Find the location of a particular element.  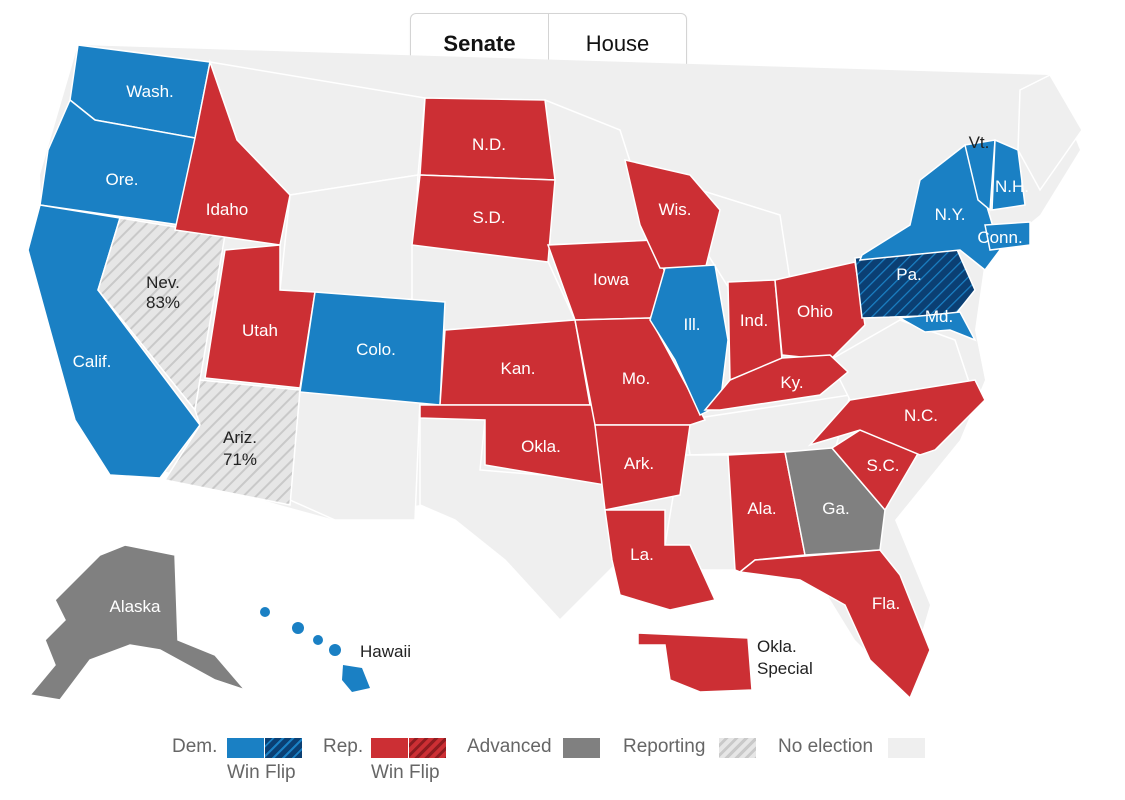

state-virginia is located at coordinates (900, 360).